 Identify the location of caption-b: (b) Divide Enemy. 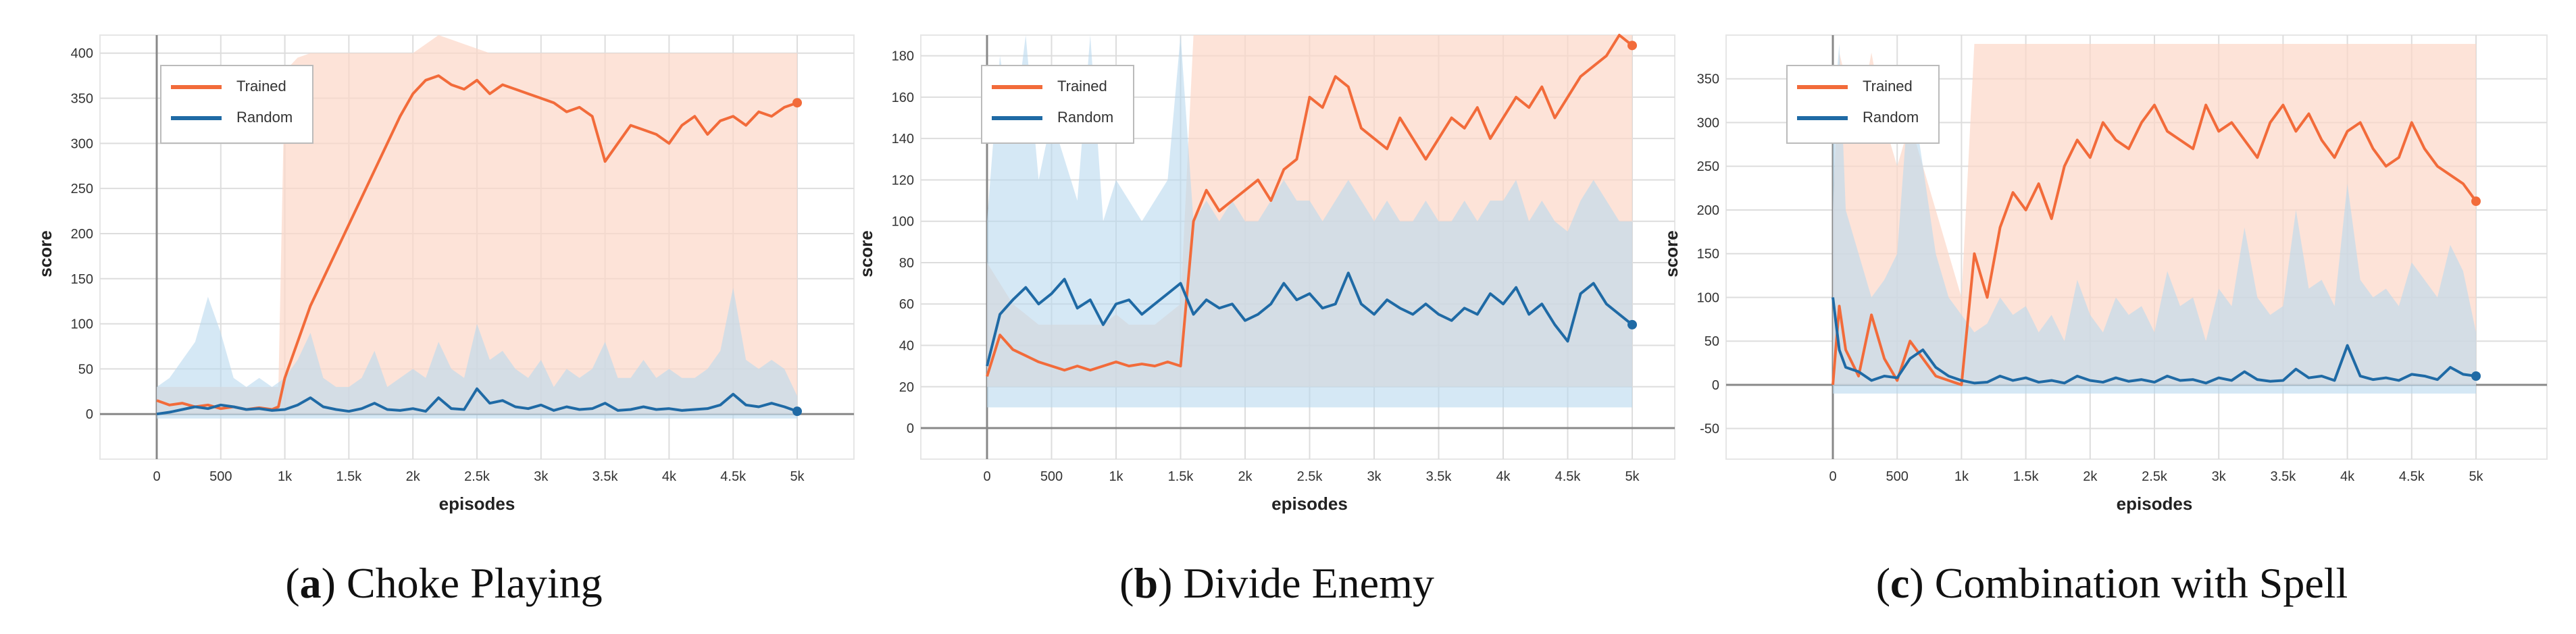
(1276, 583).